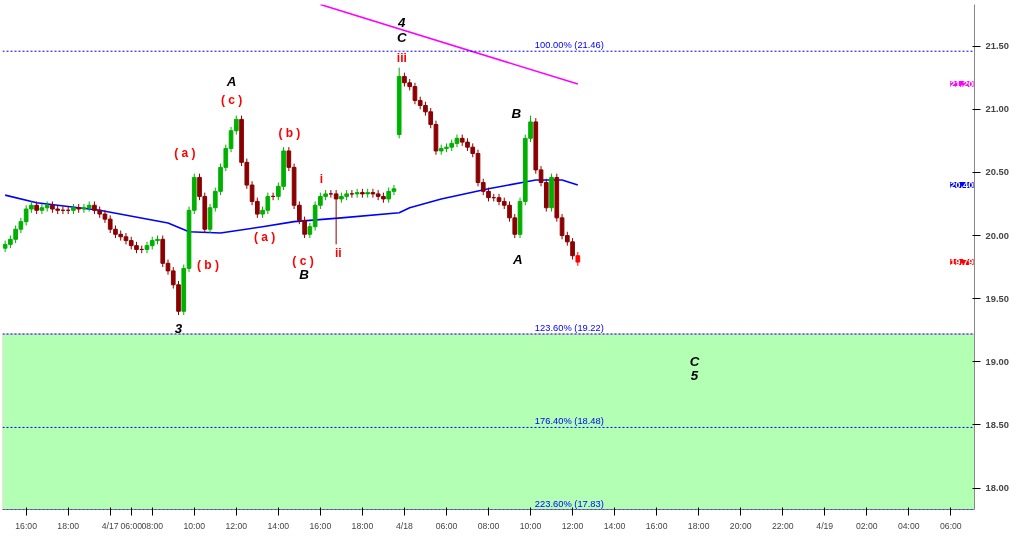 Image resolution: width=1024 pixels, height=540 pixels. What do you see at coordinates (569, 421) in the screenshot?
I see `ref-line-label: 176.40% (18.48)` at bounding box center [569, 421].